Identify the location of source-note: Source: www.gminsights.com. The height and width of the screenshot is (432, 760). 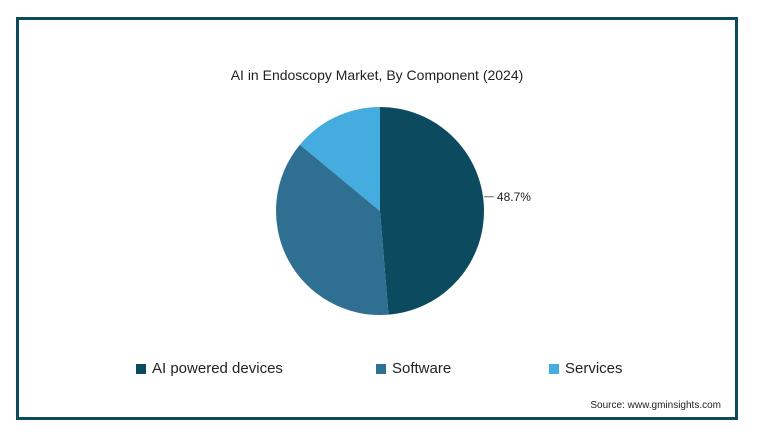
(655, 405).